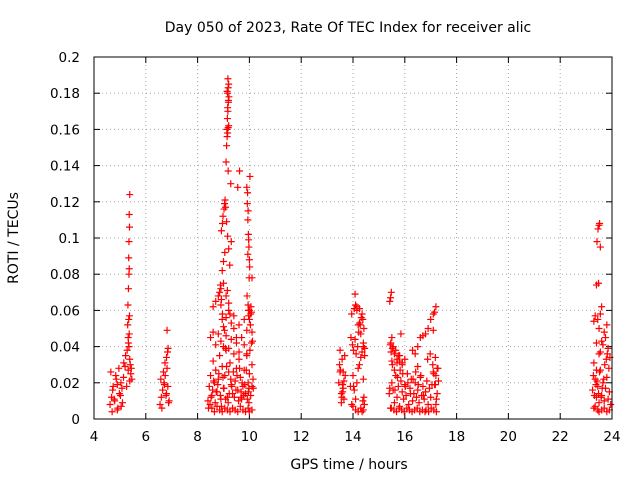  I want to click on y-tick-label: 0.04, so click(65, 348).